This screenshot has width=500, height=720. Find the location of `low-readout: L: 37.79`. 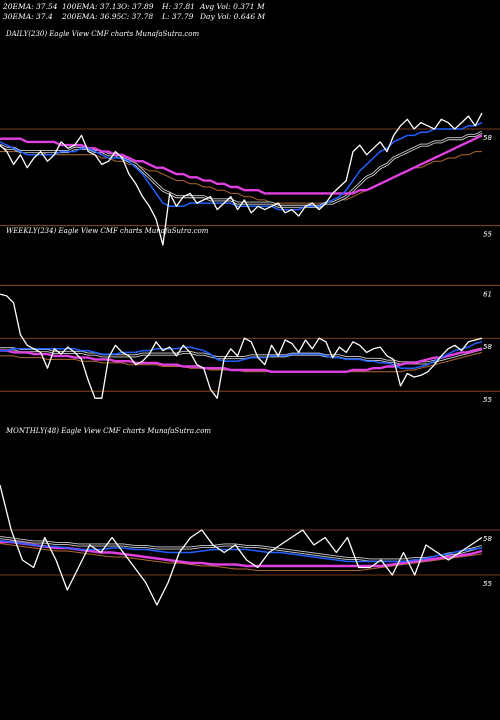

low-readout: L: 37.79 is located at coordinates (178, 16).